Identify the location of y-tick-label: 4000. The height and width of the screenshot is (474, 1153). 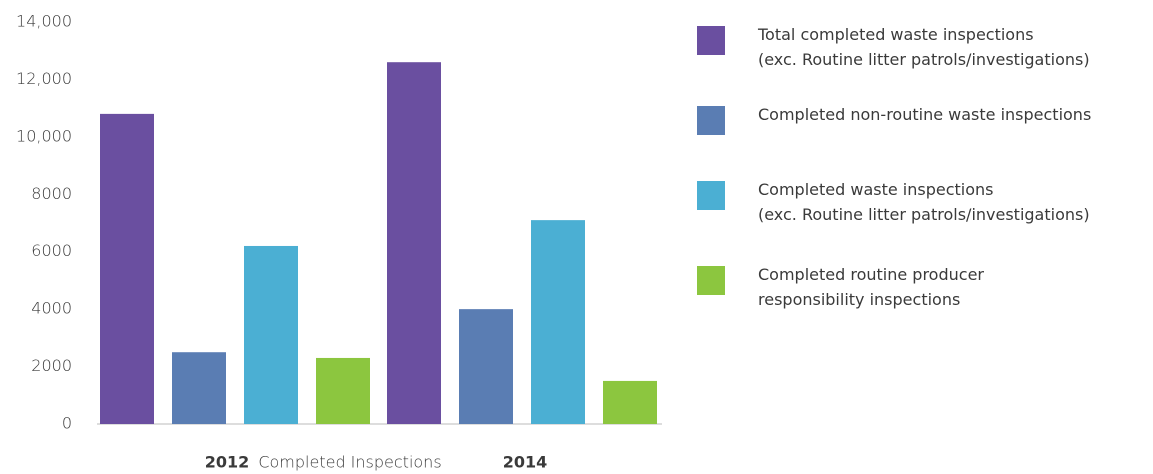
(51, 308).